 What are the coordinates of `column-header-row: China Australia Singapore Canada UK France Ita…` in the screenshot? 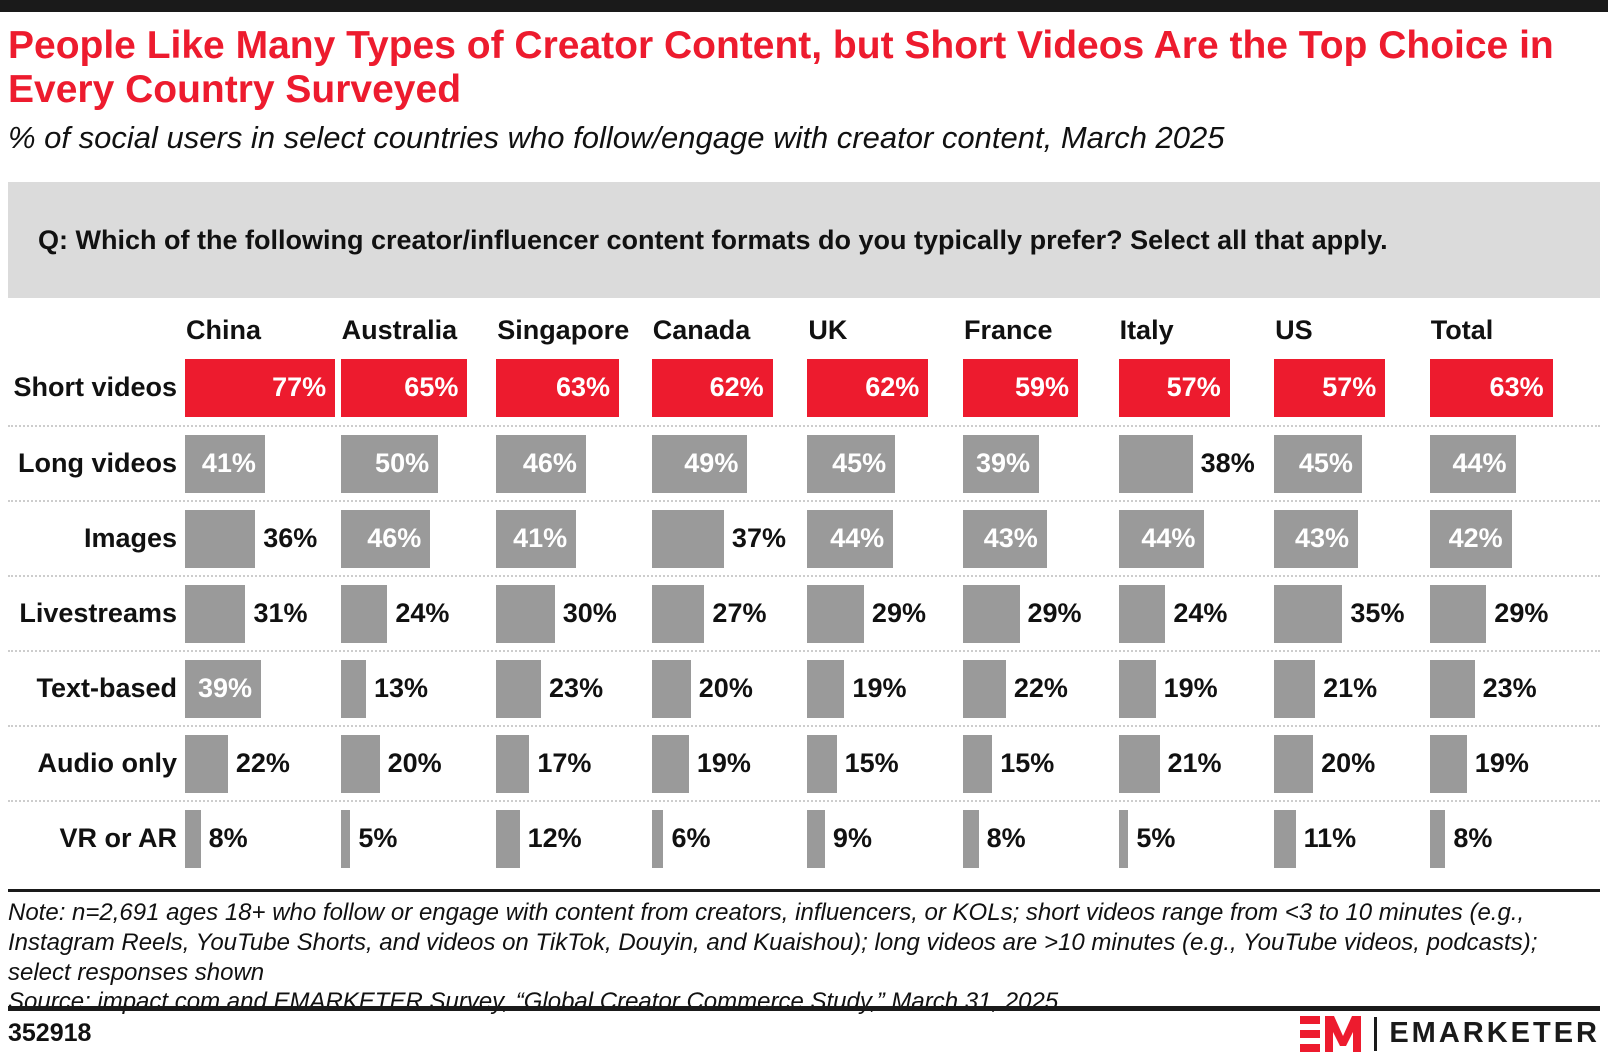 It's located at (804, 329).